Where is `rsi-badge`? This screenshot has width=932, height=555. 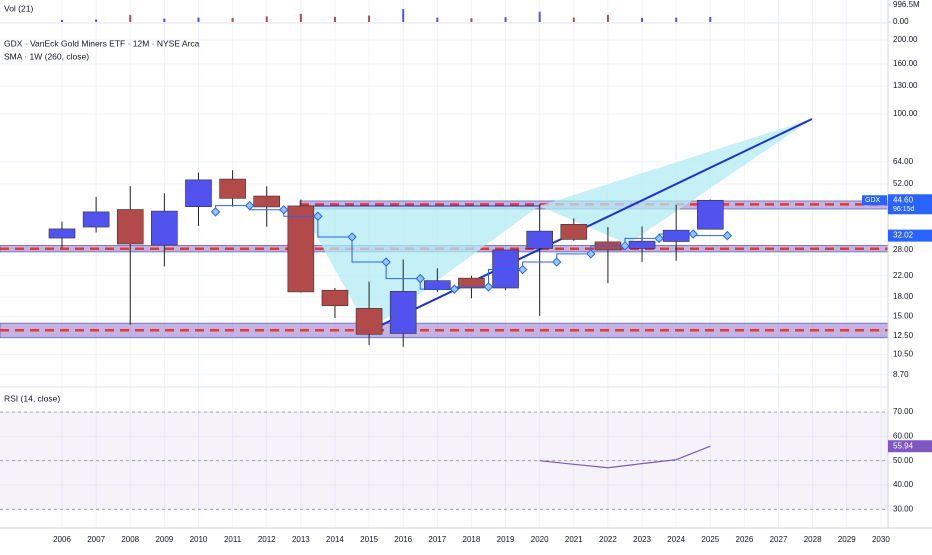
rsi-badge is located at coordinates (910, 446).